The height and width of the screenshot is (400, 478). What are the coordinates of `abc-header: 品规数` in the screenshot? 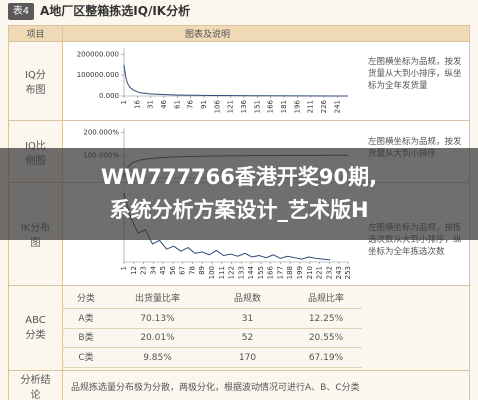 It's located at (247, 299).